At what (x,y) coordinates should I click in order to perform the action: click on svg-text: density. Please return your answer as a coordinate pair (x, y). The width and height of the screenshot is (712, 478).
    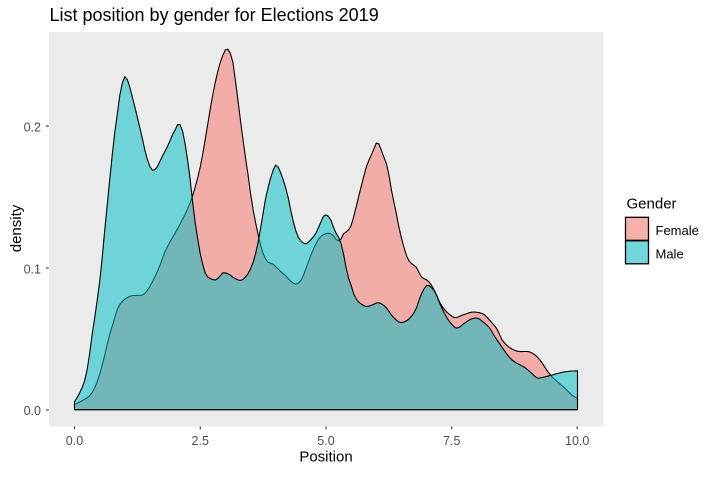
    Looking at the image, I should click on (16, 228).